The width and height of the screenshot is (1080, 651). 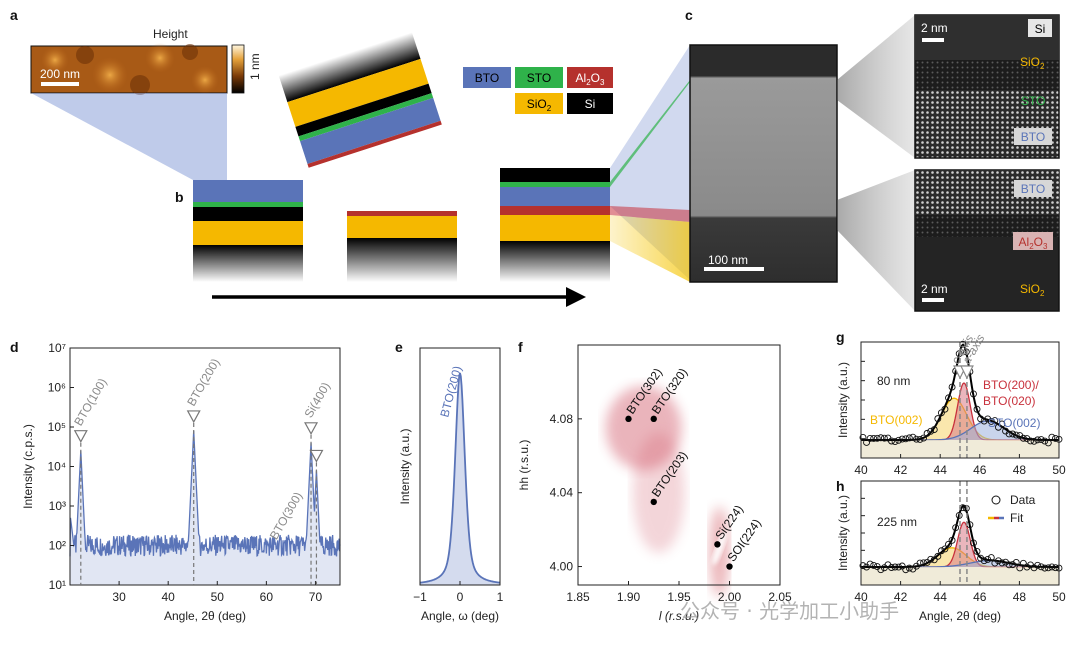 What do you see at coordinates (539, 105) in the screenshot?
I see `legend-sio2: SiO2` at bounding box center [539, 105].